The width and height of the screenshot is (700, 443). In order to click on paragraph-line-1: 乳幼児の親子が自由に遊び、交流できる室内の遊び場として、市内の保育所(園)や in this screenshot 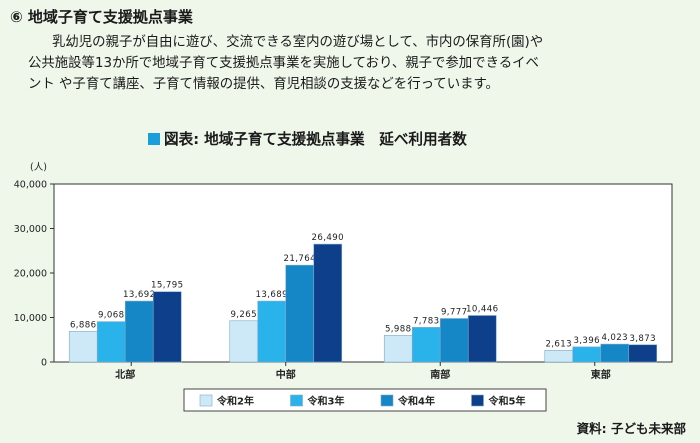, I will do `click(298, 42)`.